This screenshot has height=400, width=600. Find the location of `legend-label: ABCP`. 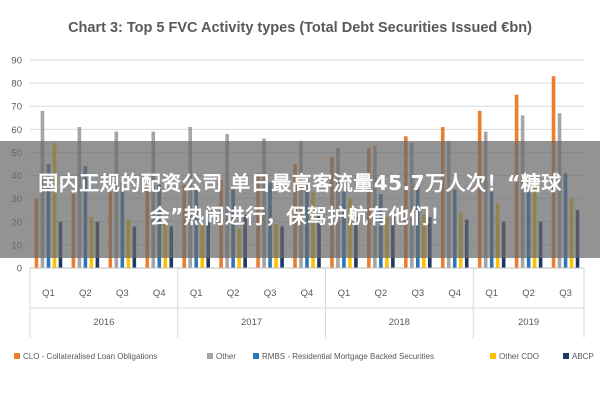

legend-label: ABCP is located at coordinates (583, 356).